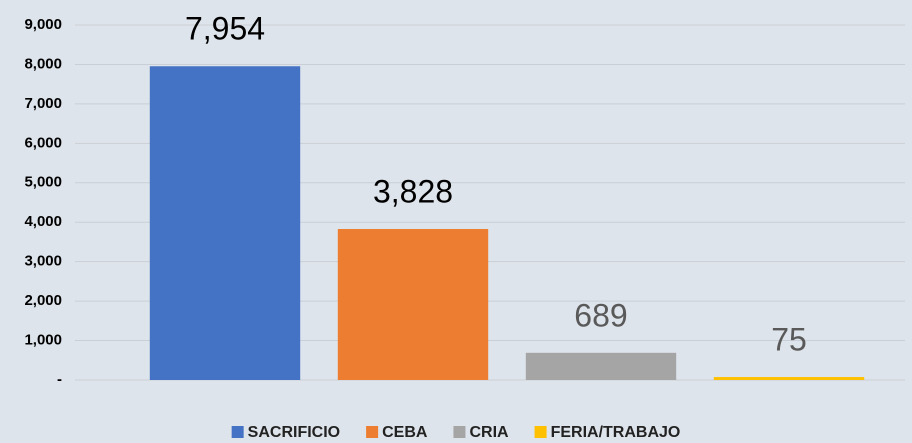  Describe the element at coordinates (59, 379) in the screenshot. I see `y-tick-label: -` at that location.